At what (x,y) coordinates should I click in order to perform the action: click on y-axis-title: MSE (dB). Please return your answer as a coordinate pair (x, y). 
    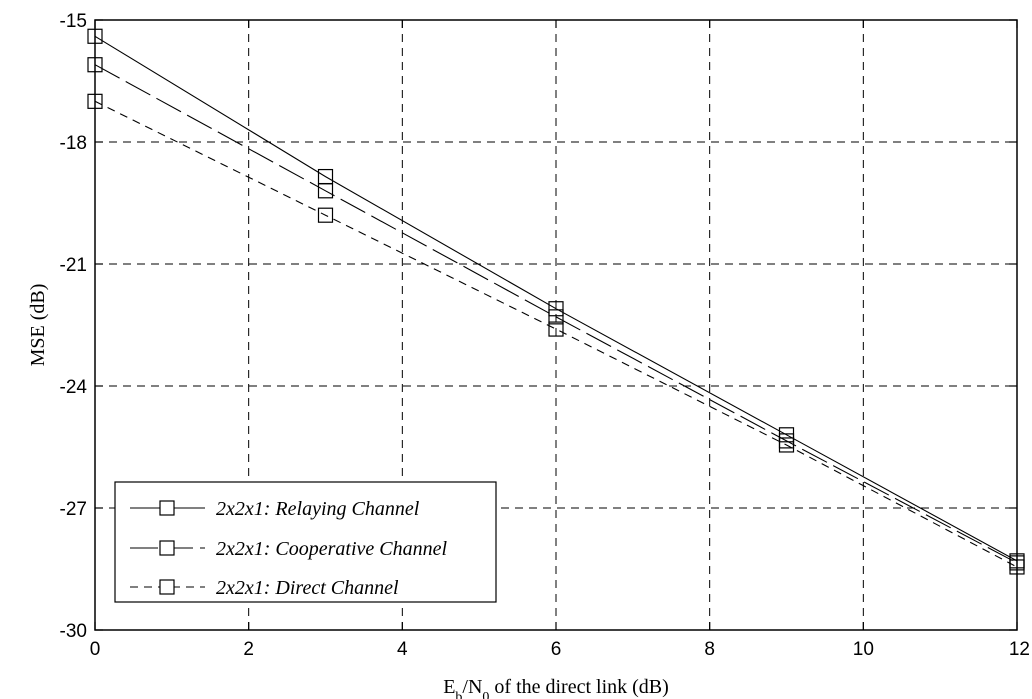
    Looking at the image, I should click on (38, 325).